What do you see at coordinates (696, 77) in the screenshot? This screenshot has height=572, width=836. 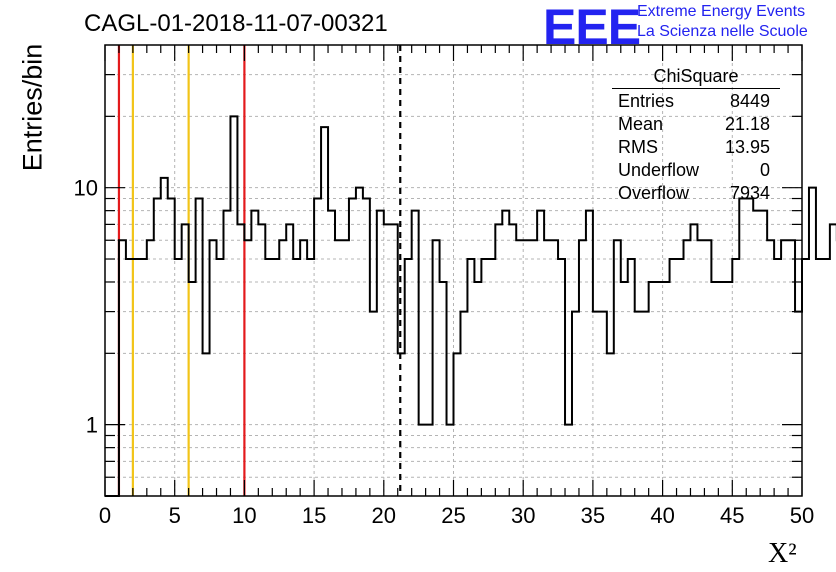 I see `stats-box-title: ChiSquare` at bounding box center [696, 77].